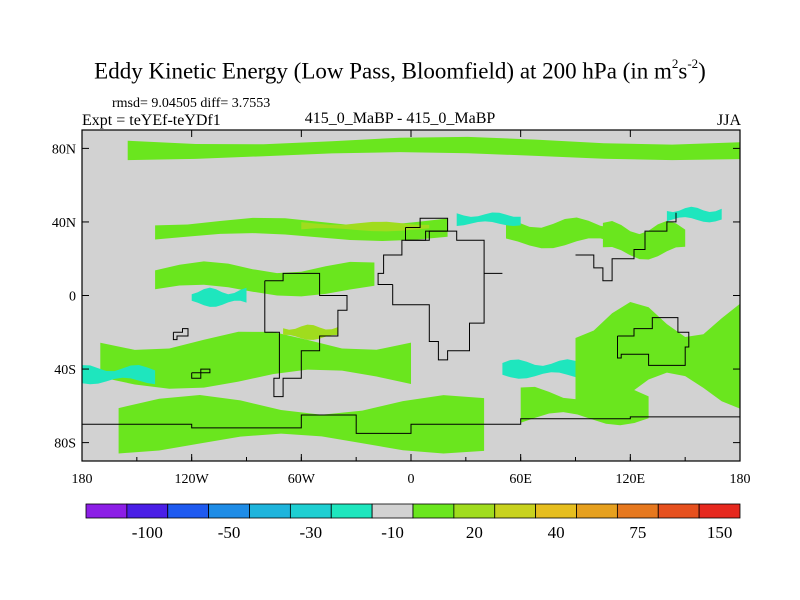 The width and height of the screenshot is (800, 600). What do you see at coordinates (65, 444) in the screenshot?
I see `y-tick-label: 80S` at bounding box center [65, 444].